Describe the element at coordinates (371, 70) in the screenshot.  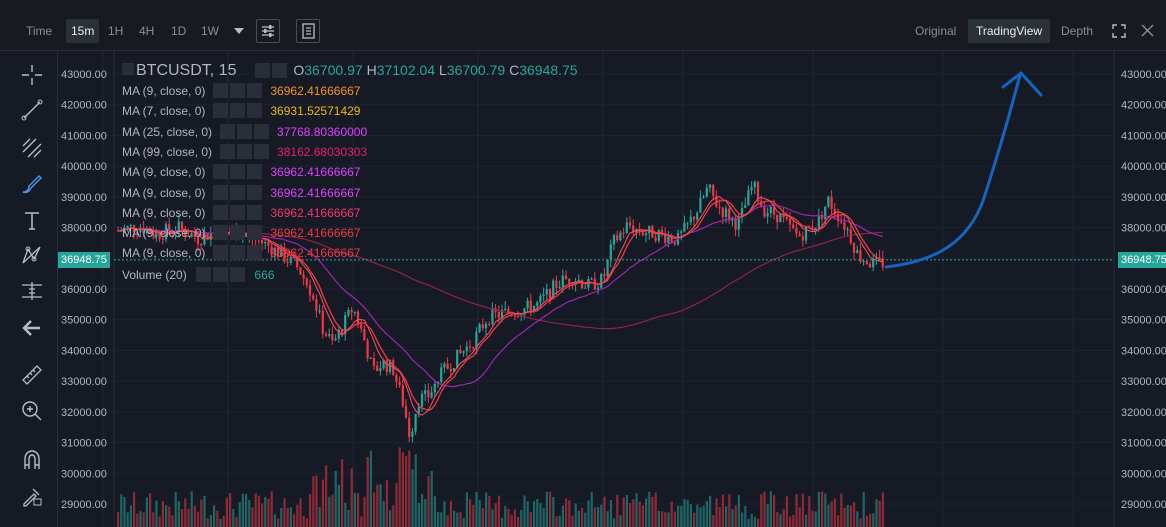
I see `high-label: H` at that location.